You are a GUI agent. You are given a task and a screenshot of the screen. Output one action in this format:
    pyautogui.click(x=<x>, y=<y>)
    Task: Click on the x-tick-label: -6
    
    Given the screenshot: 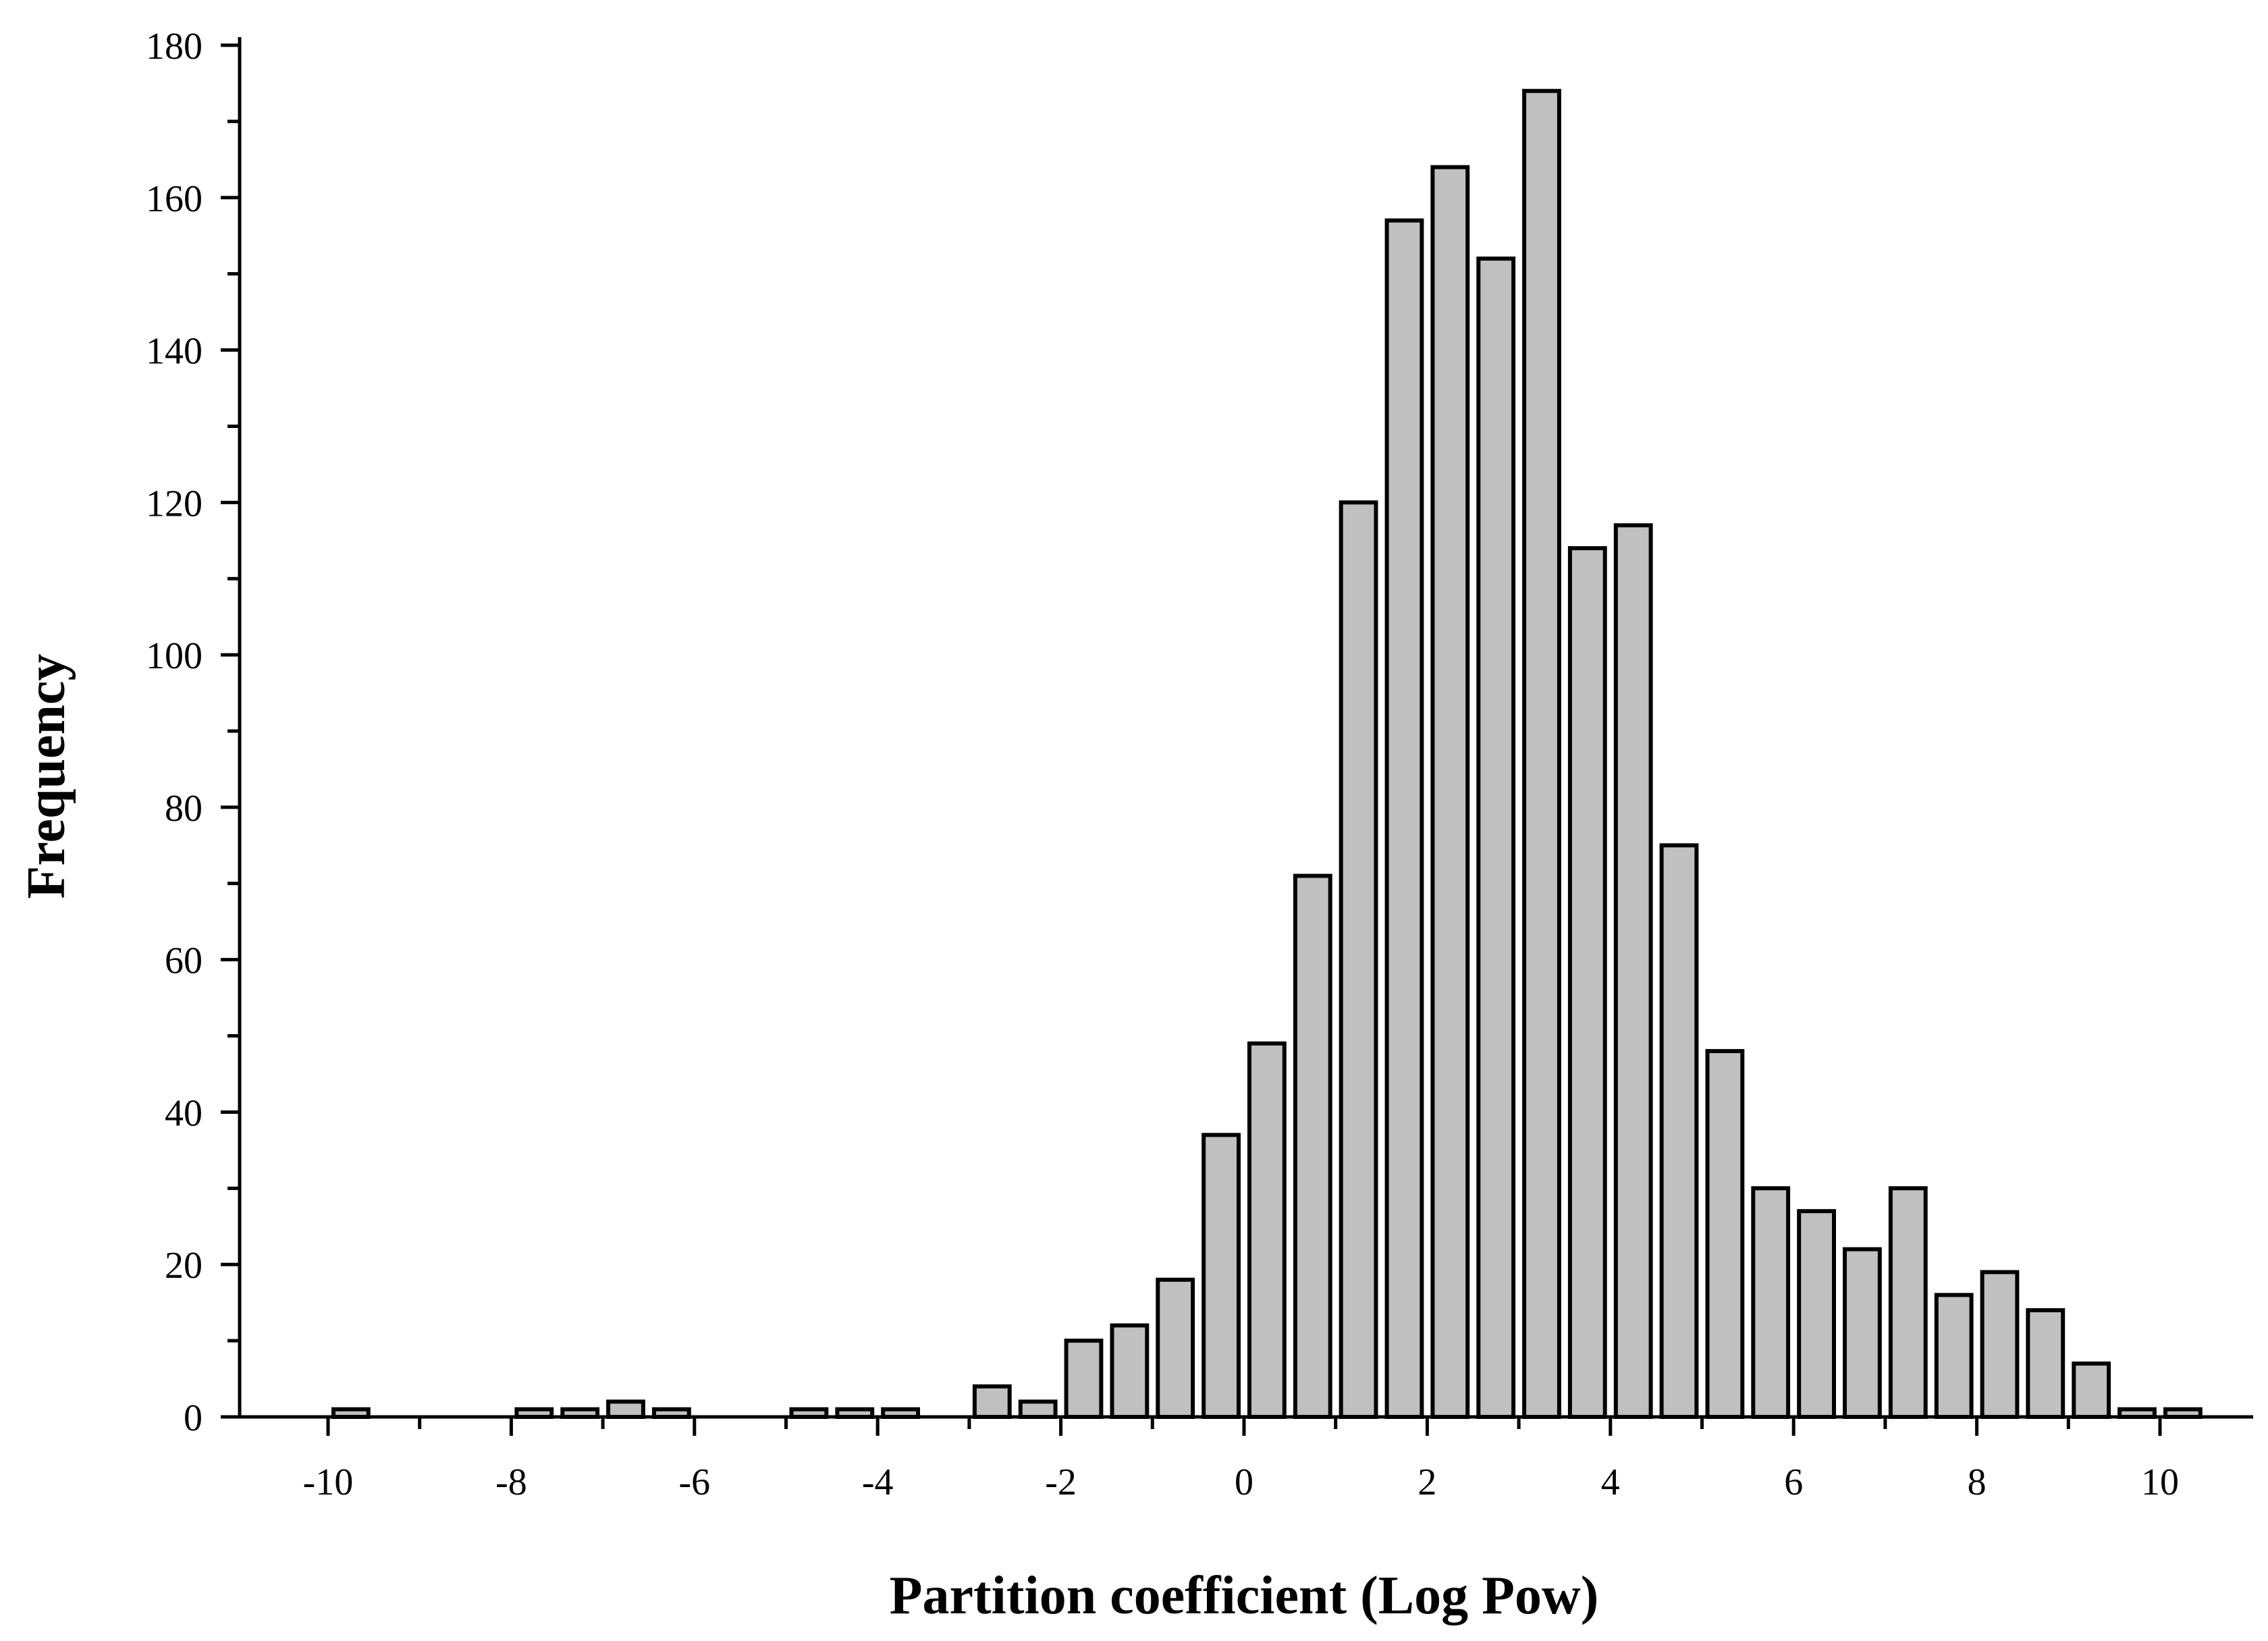 What is the action you would take?
    pyautogui.click(x=694, y=1482)
    